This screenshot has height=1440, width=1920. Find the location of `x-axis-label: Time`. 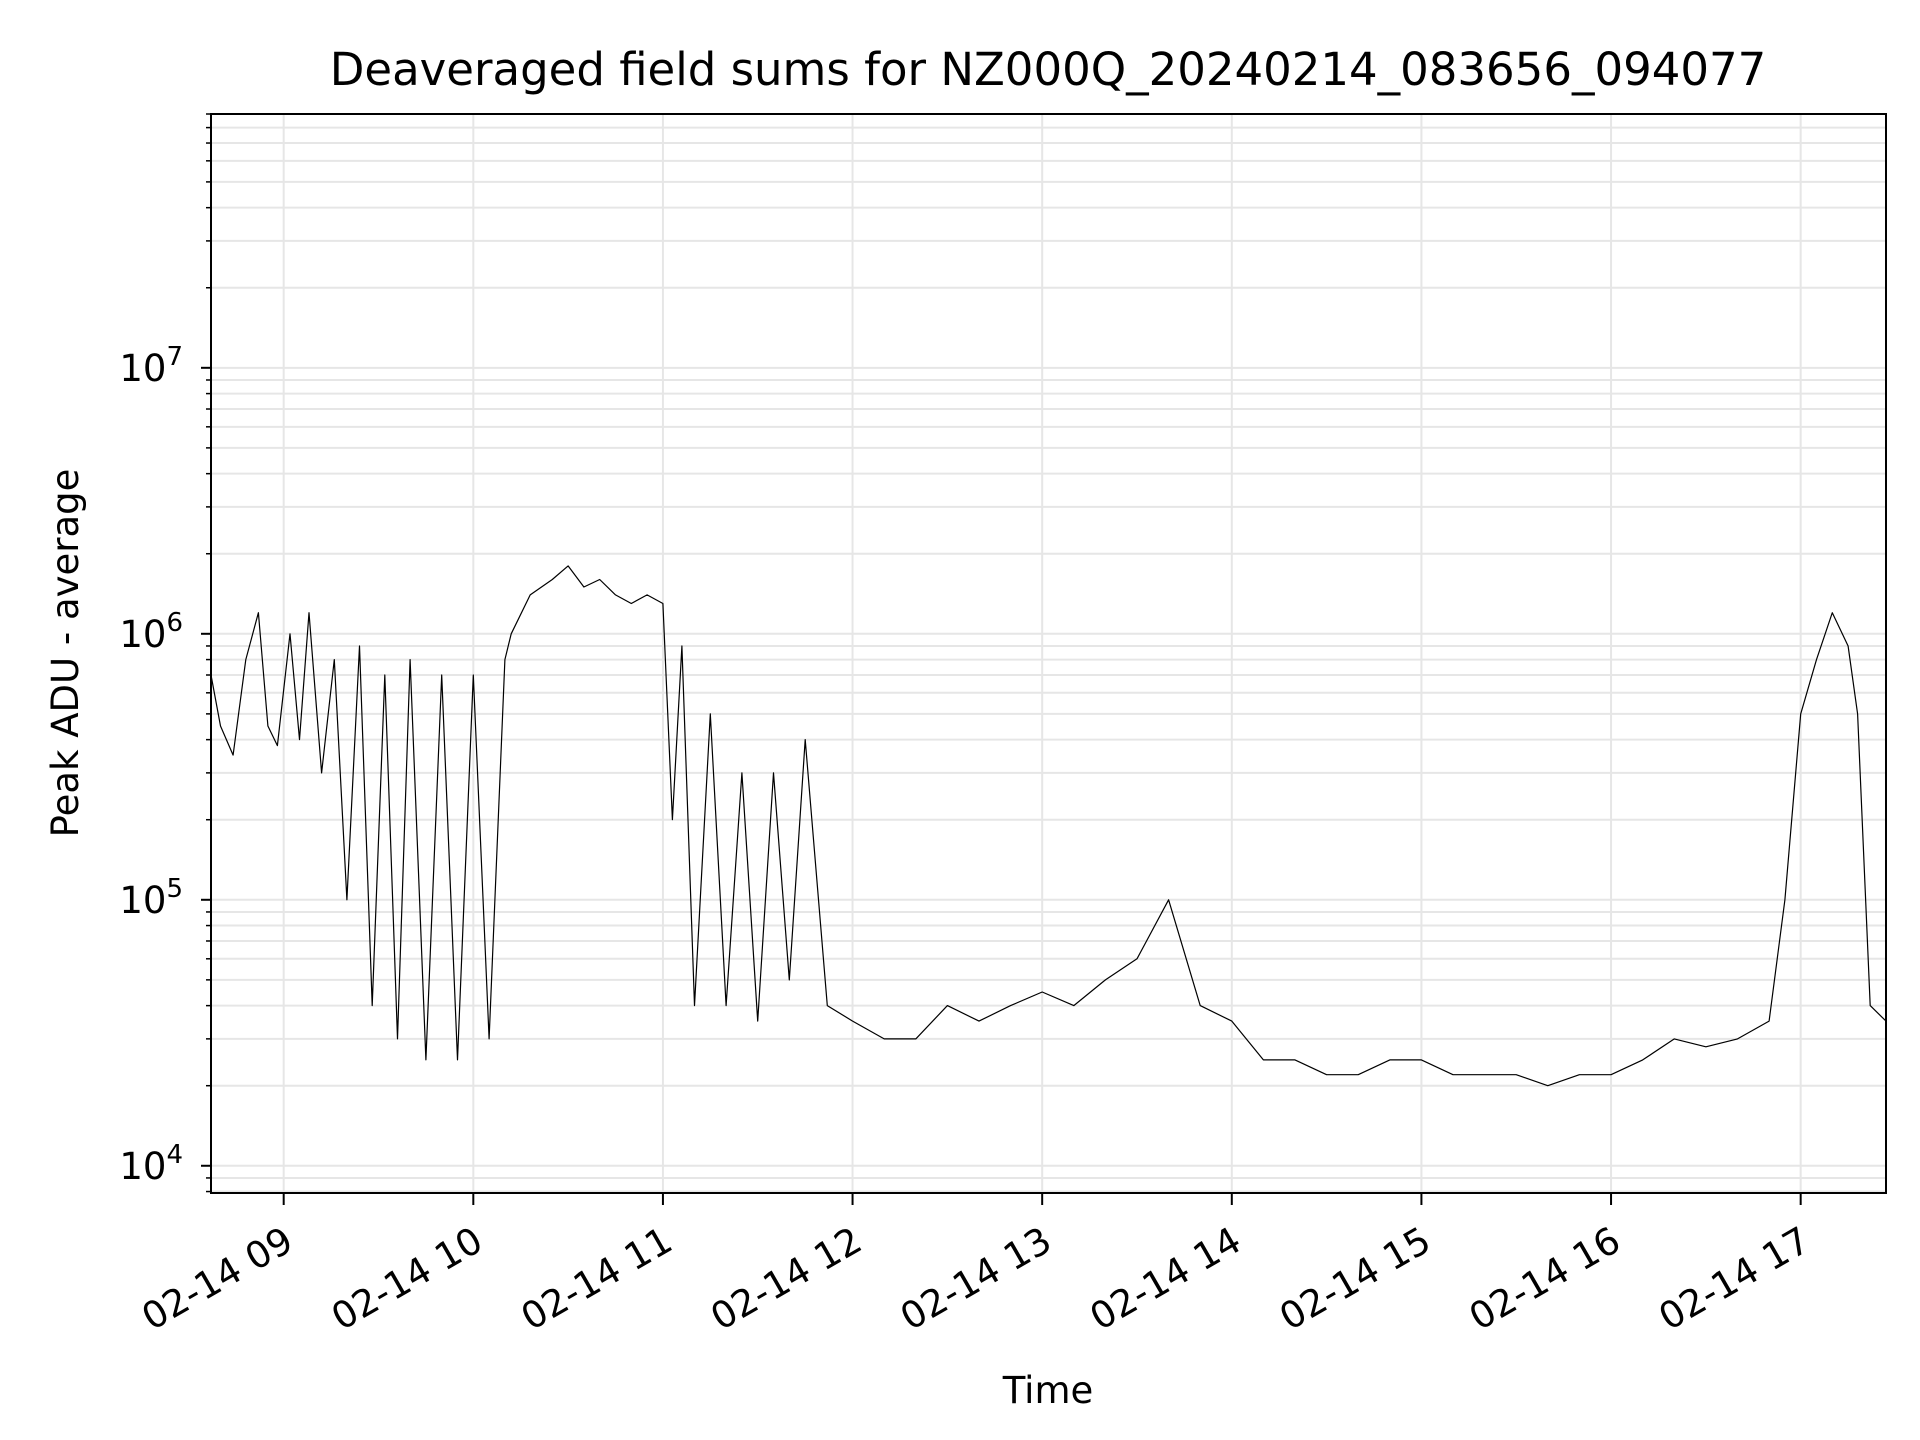

x-axis-label: Time is located at coordinates (1048, 1390).